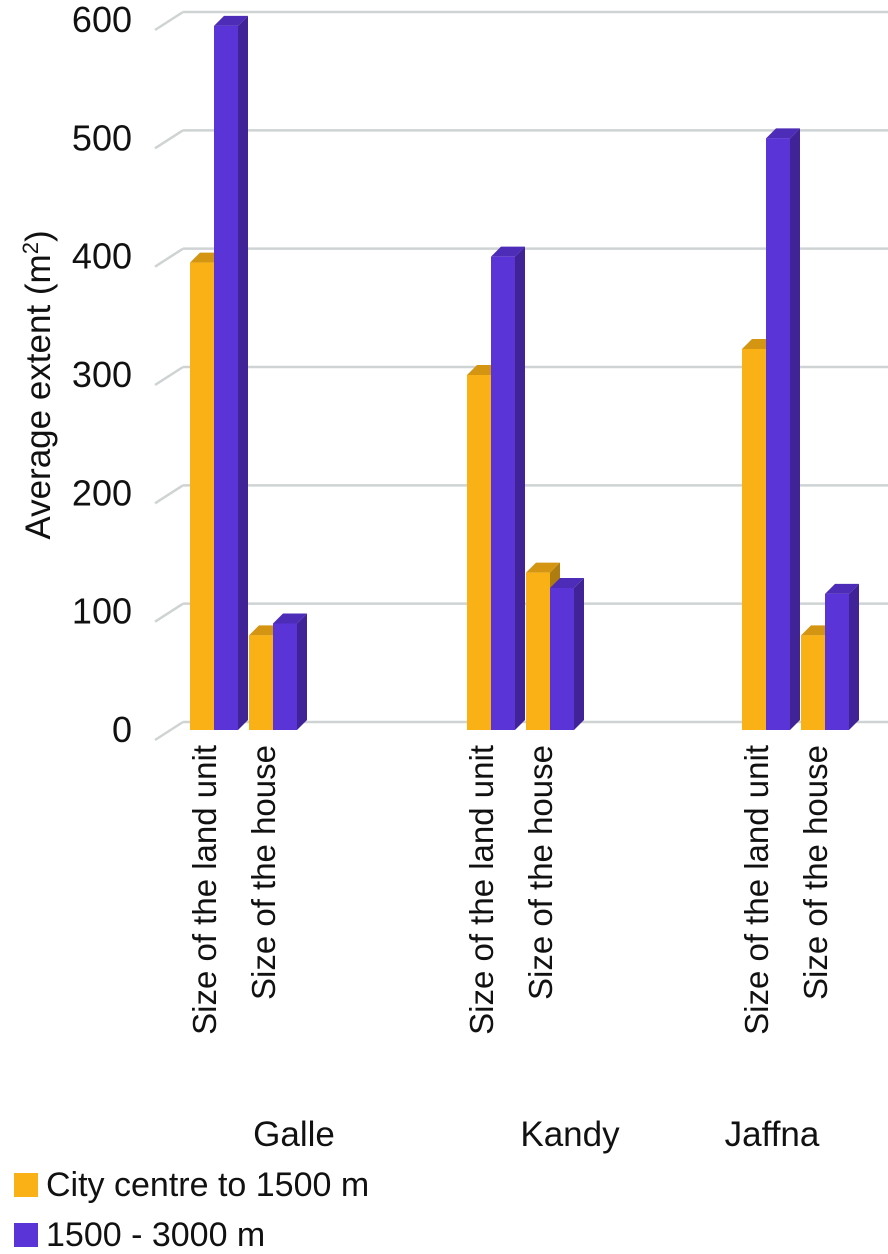 This screenshot has height=1254, width=888. What do you see at coordinates (26, 1185) in the screenshot?
I see `legend-swatch-orange` at bounding box center [26, 1185].